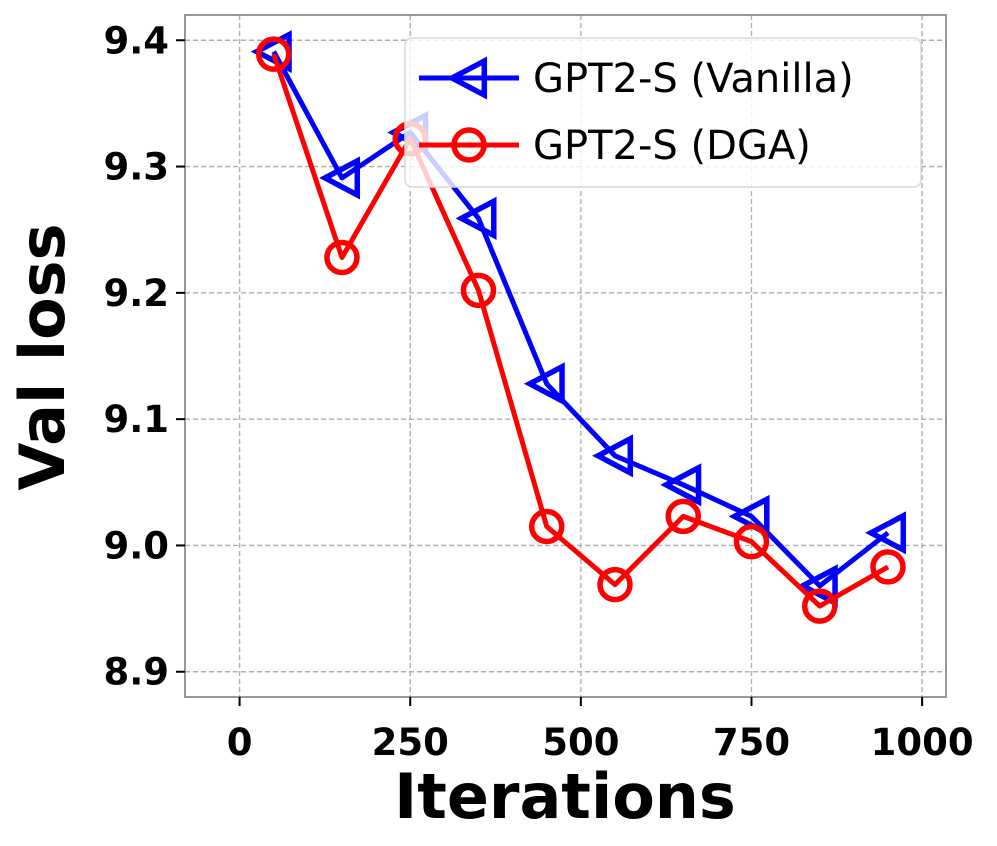  What do you see at coordinates (565, 796) in the screenshot?
I see `x-axis-title: Iterations` at bounding box center [565, 796].